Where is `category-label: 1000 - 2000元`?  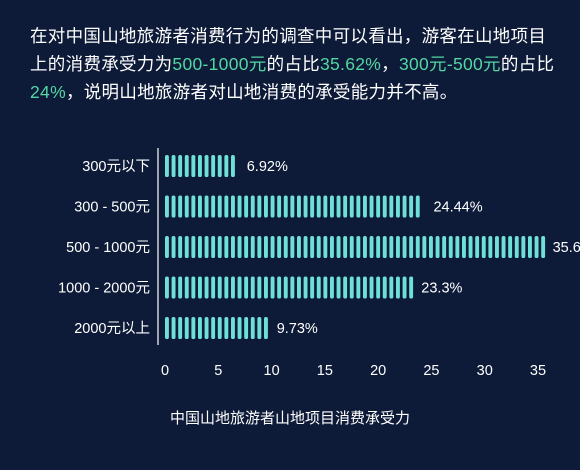 category-label: 1000 - 2000元 is located at coordinates (104, 289).